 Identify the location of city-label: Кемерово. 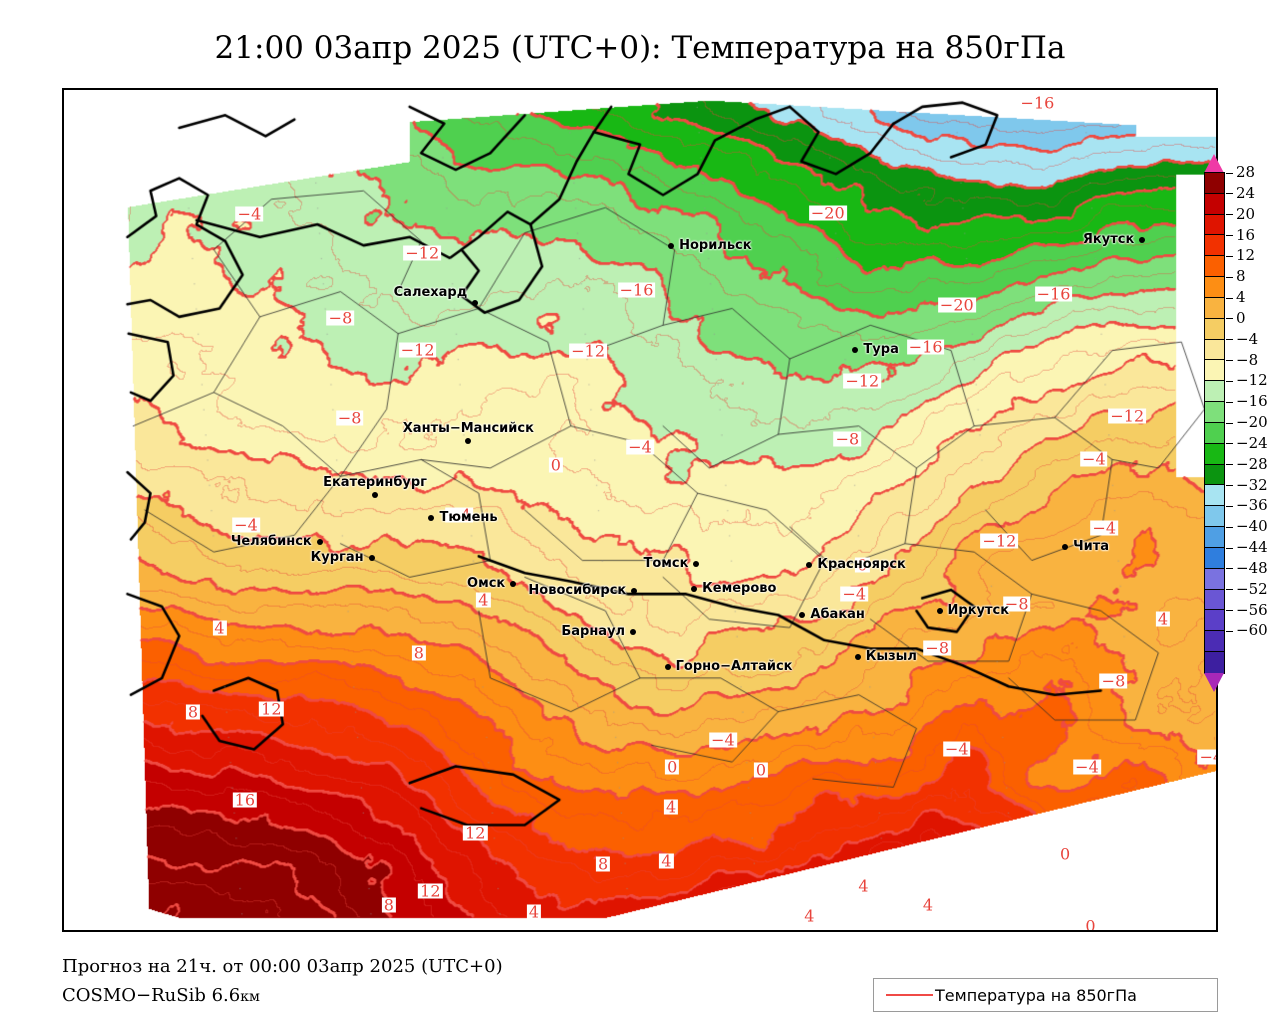
(739, 588).